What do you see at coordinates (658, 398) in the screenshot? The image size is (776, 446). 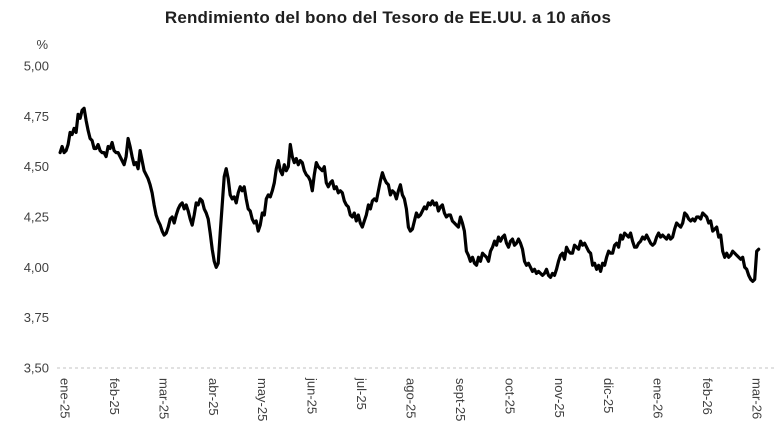 I see `x-tick-label: ene-26` at bounding box center [658, 398].